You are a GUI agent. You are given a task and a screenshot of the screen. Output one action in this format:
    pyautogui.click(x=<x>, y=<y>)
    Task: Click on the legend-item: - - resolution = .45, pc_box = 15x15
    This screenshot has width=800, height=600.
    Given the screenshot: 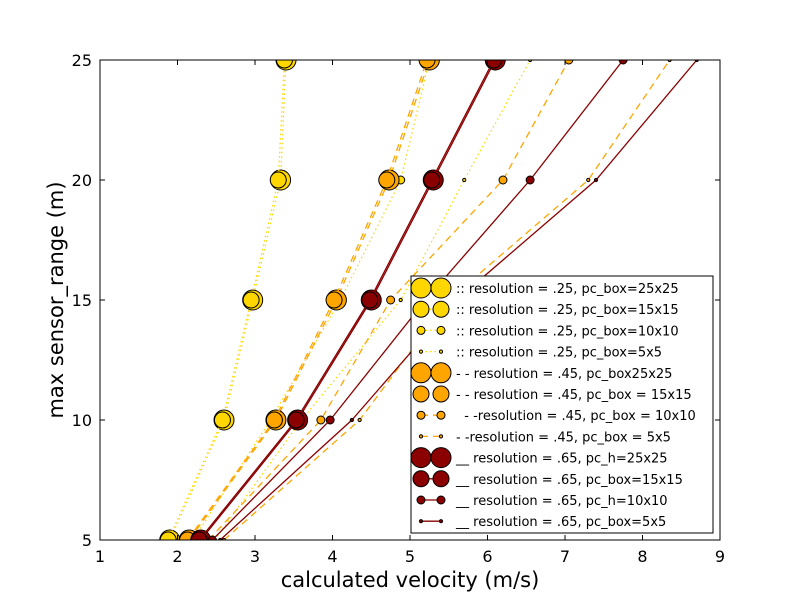 What is the action you would take?
    pyautogui.click(x=552, y=394)
    